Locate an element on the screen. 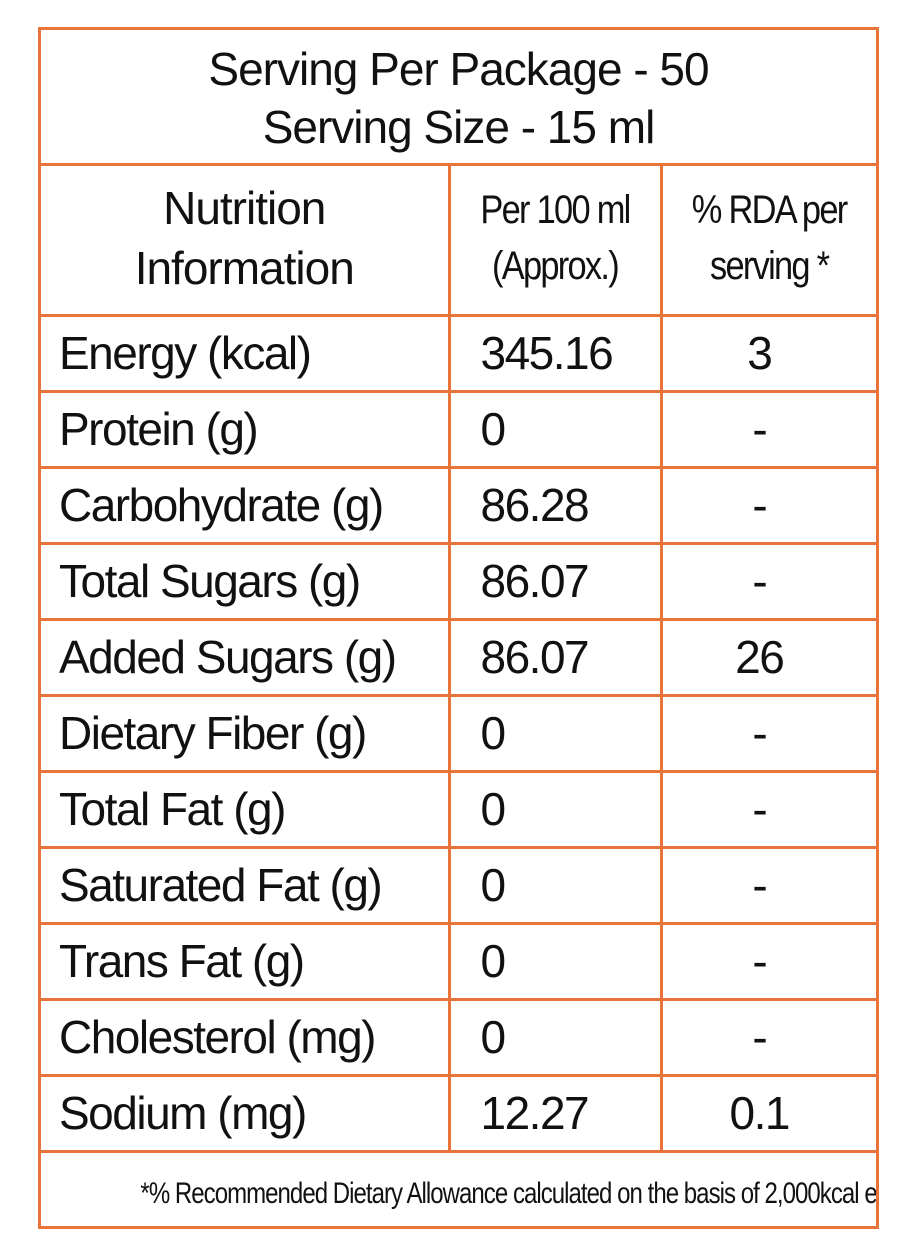 This screenshot has height=1255, width=918. nutrient-name: Added Sugars (g) is located at coordinates (246, 657).